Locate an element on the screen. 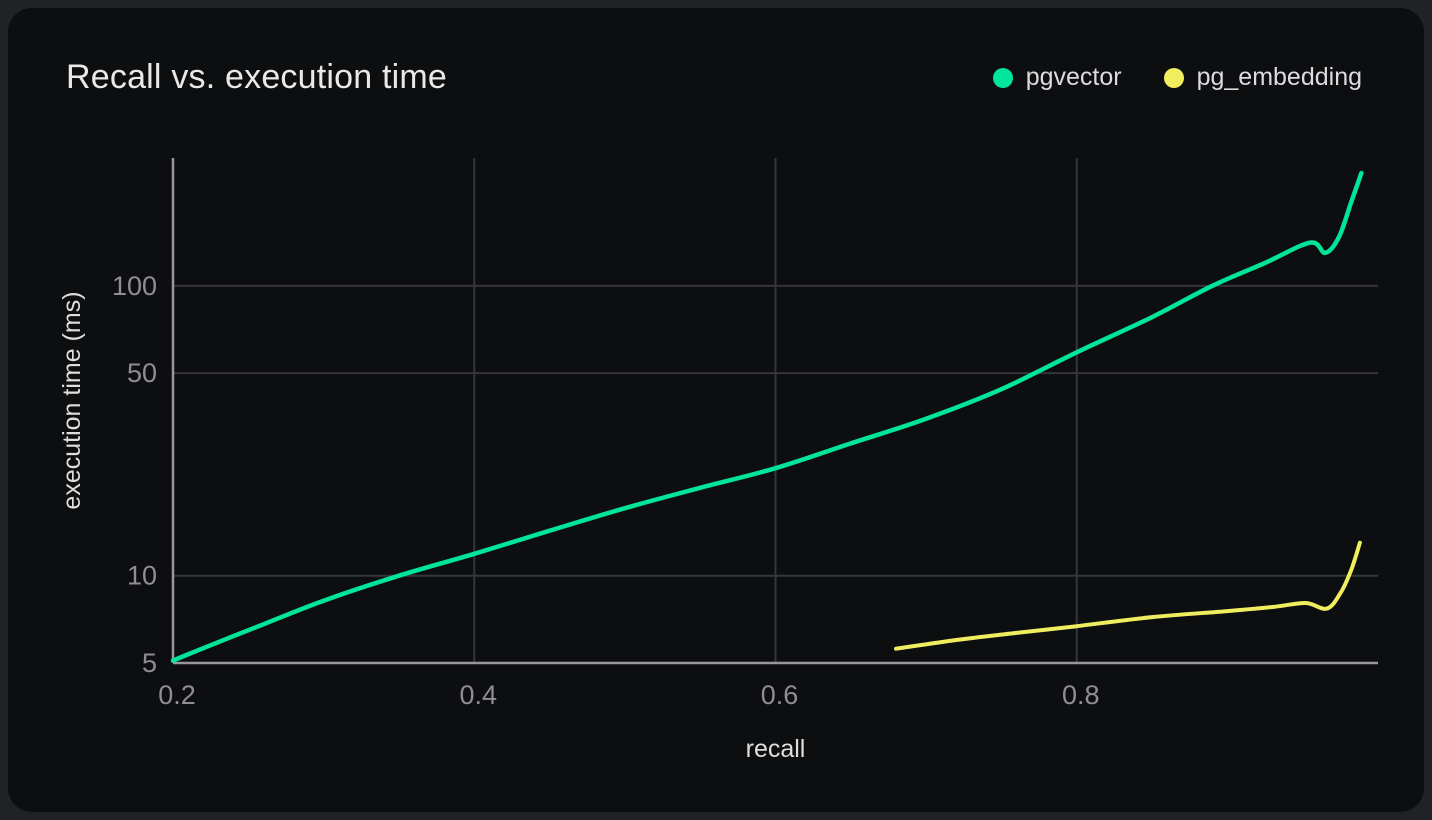  y-axis-title: execution time (ms) is located at coordinates (72, 400).